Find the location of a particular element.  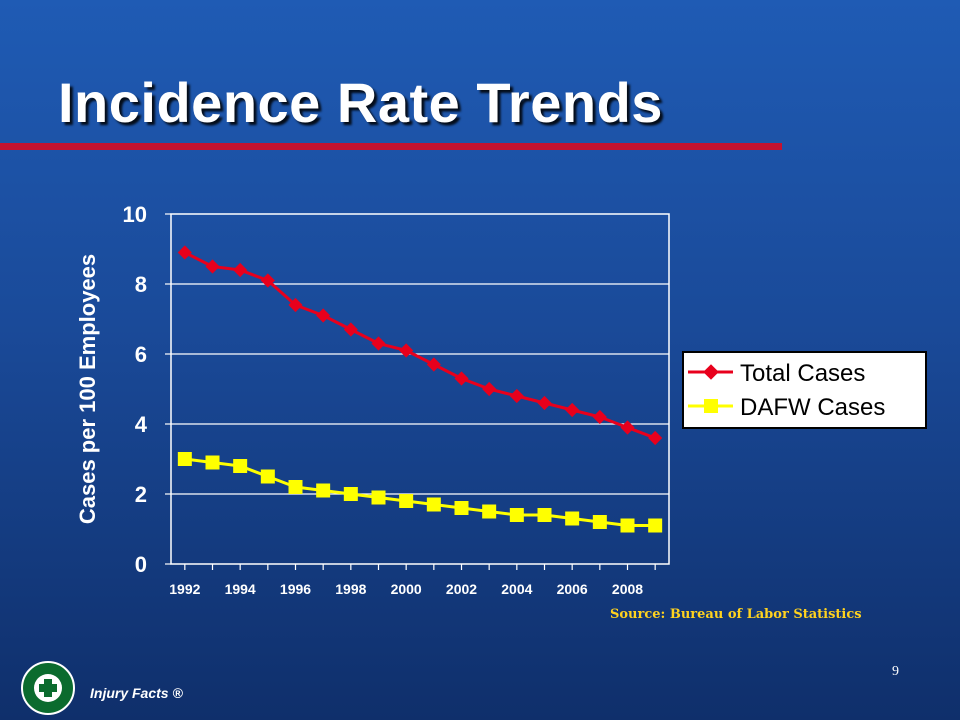

y-tick-label: 10 is located at coordinates (135, 214).